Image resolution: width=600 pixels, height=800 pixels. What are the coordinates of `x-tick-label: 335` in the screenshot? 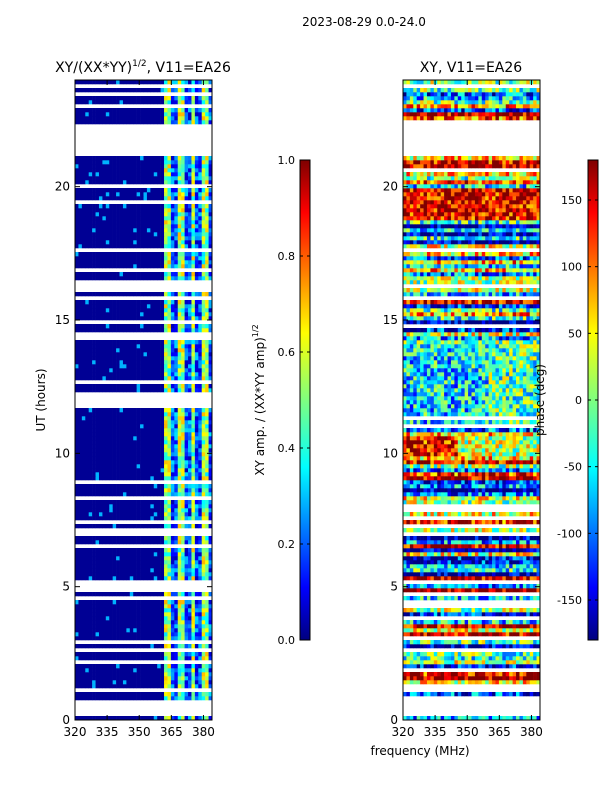 It's located at (107, 732).